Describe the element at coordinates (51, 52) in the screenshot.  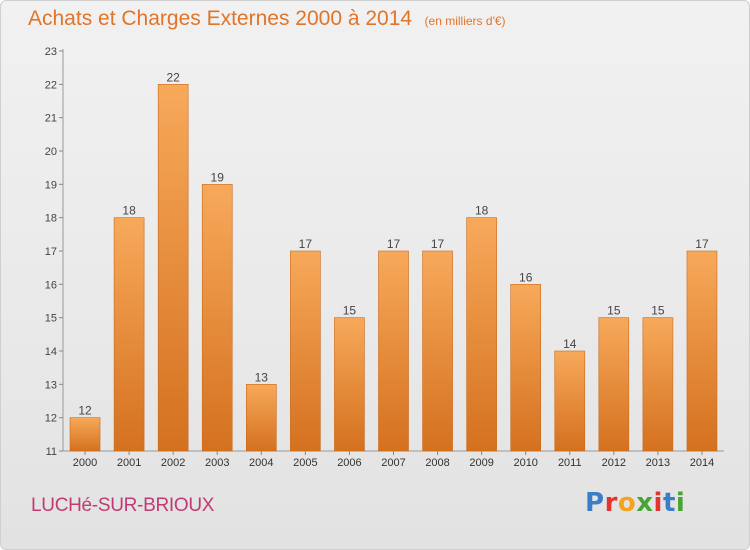
I see `y-tick-label: 23` at that location.